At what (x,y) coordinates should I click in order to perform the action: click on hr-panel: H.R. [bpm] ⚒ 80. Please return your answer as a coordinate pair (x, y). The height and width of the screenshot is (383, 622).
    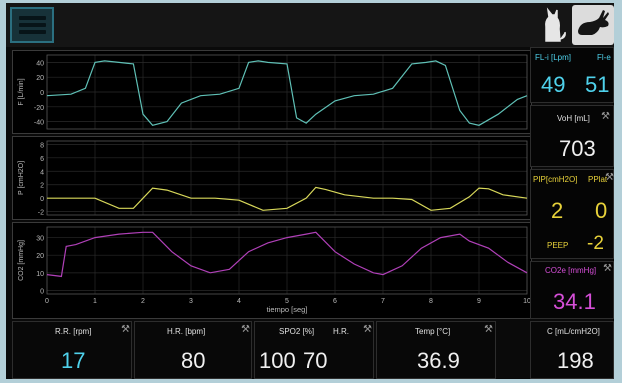
    Looking at the image, I should click on (193, 350).